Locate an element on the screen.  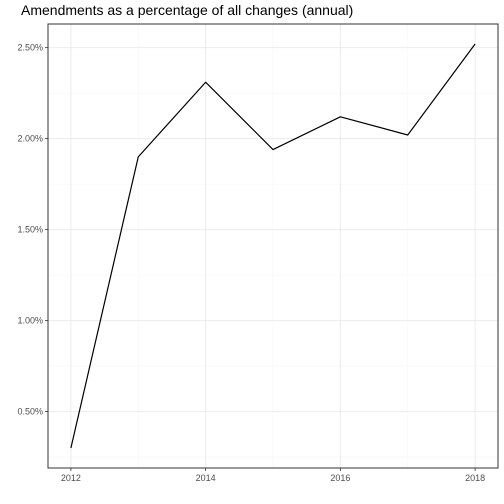
x-tick-label: 2018 is located at coordinates (475, 478).